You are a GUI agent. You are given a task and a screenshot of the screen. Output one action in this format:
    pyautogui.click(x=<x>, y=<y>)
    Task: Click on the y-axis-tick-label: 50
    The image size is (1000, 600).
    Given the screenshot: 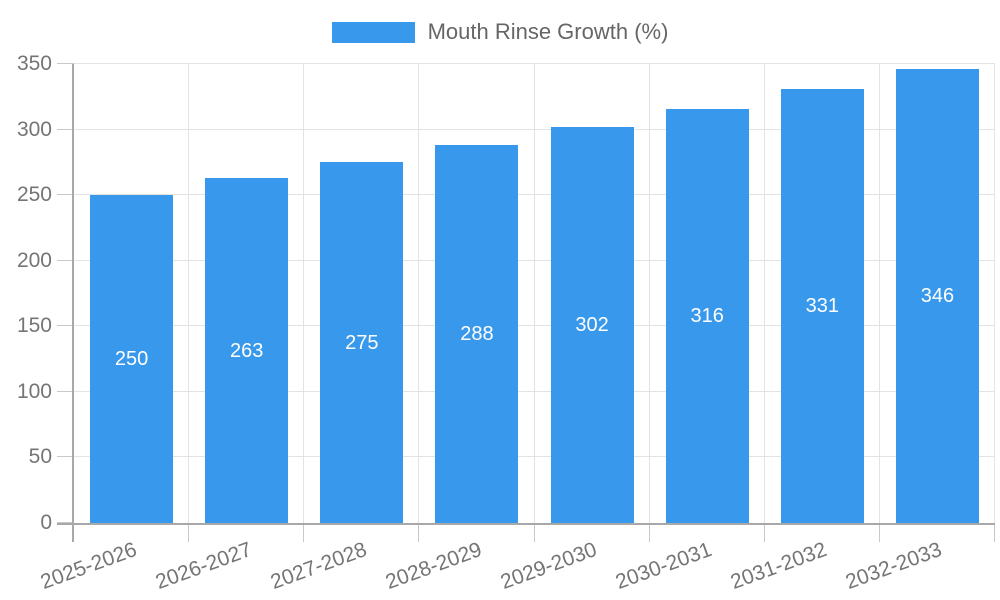 What is the action you would take?
    pyautogui.click(x=40, y=457)
    